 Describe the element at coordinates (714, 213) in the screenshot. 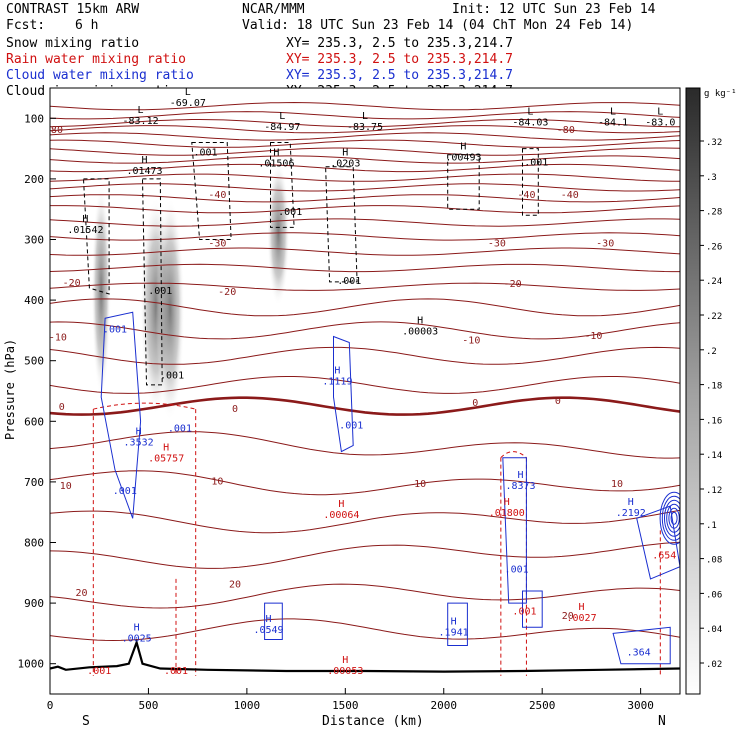

I see `colorbar-tick-label: .28` at that location.